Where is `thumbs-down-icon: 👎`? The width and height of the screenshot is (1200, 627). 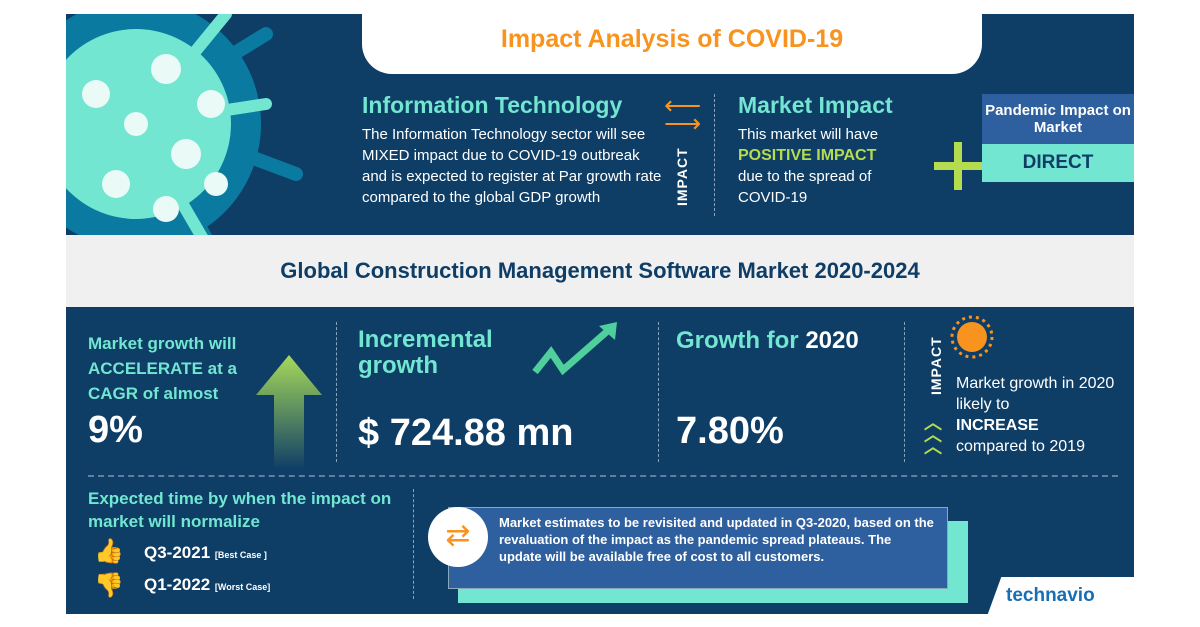
thumbs-down-icon: 👎 is located at coordinates (109, 585).